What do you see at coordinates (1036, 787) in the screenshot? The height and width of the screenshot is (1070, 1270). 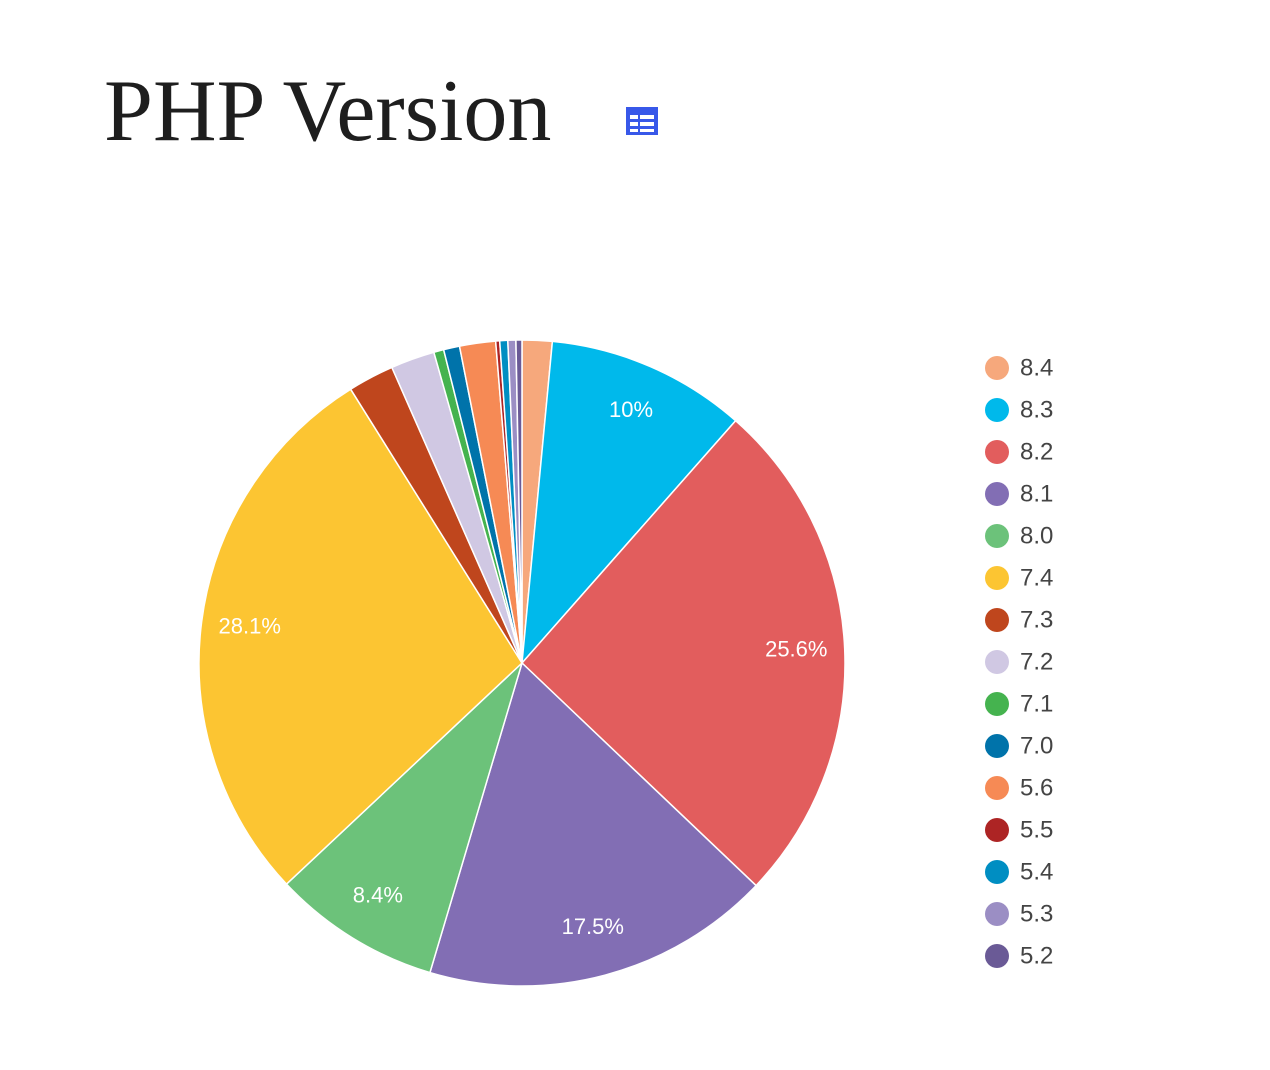 I see `legend-label: 5.6` at bounding box center [1036, 787].